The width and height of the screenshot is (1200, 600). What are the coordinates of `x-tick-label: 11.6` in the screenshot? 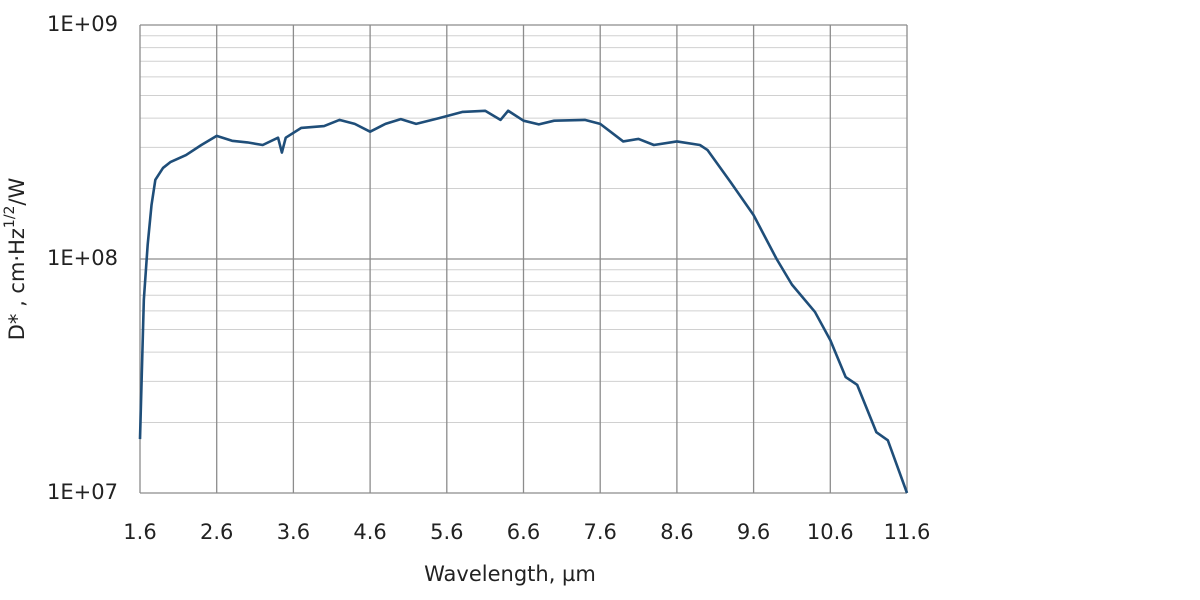 It's located at (907, 532).